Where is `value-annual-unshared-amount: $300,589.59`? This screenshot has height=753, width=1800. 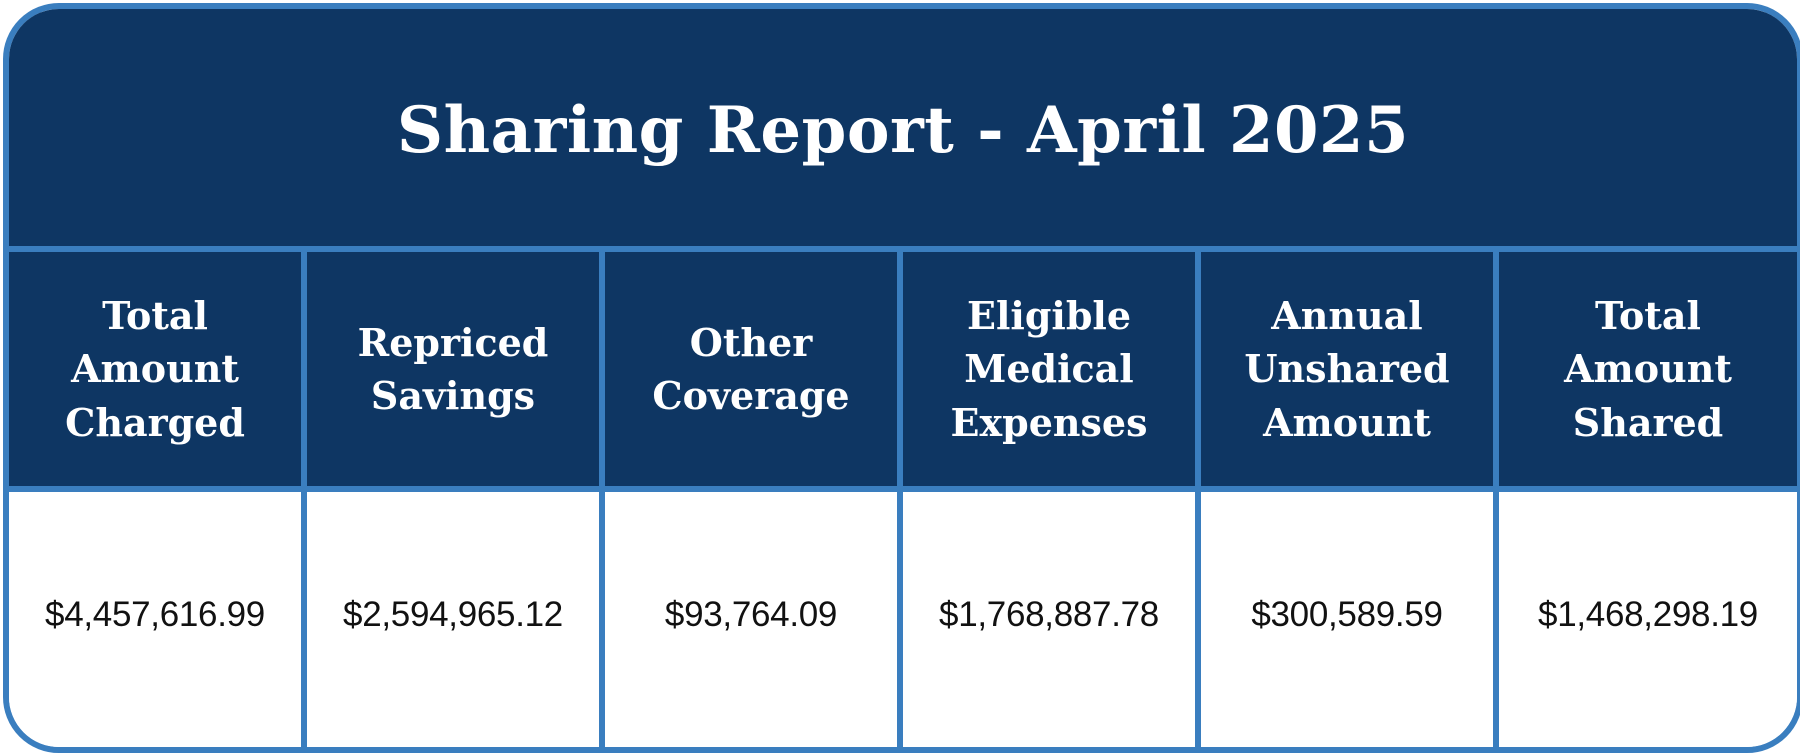
value-annual-unshared-amount: $300,589.59 is located at coordinates (1347, 614).